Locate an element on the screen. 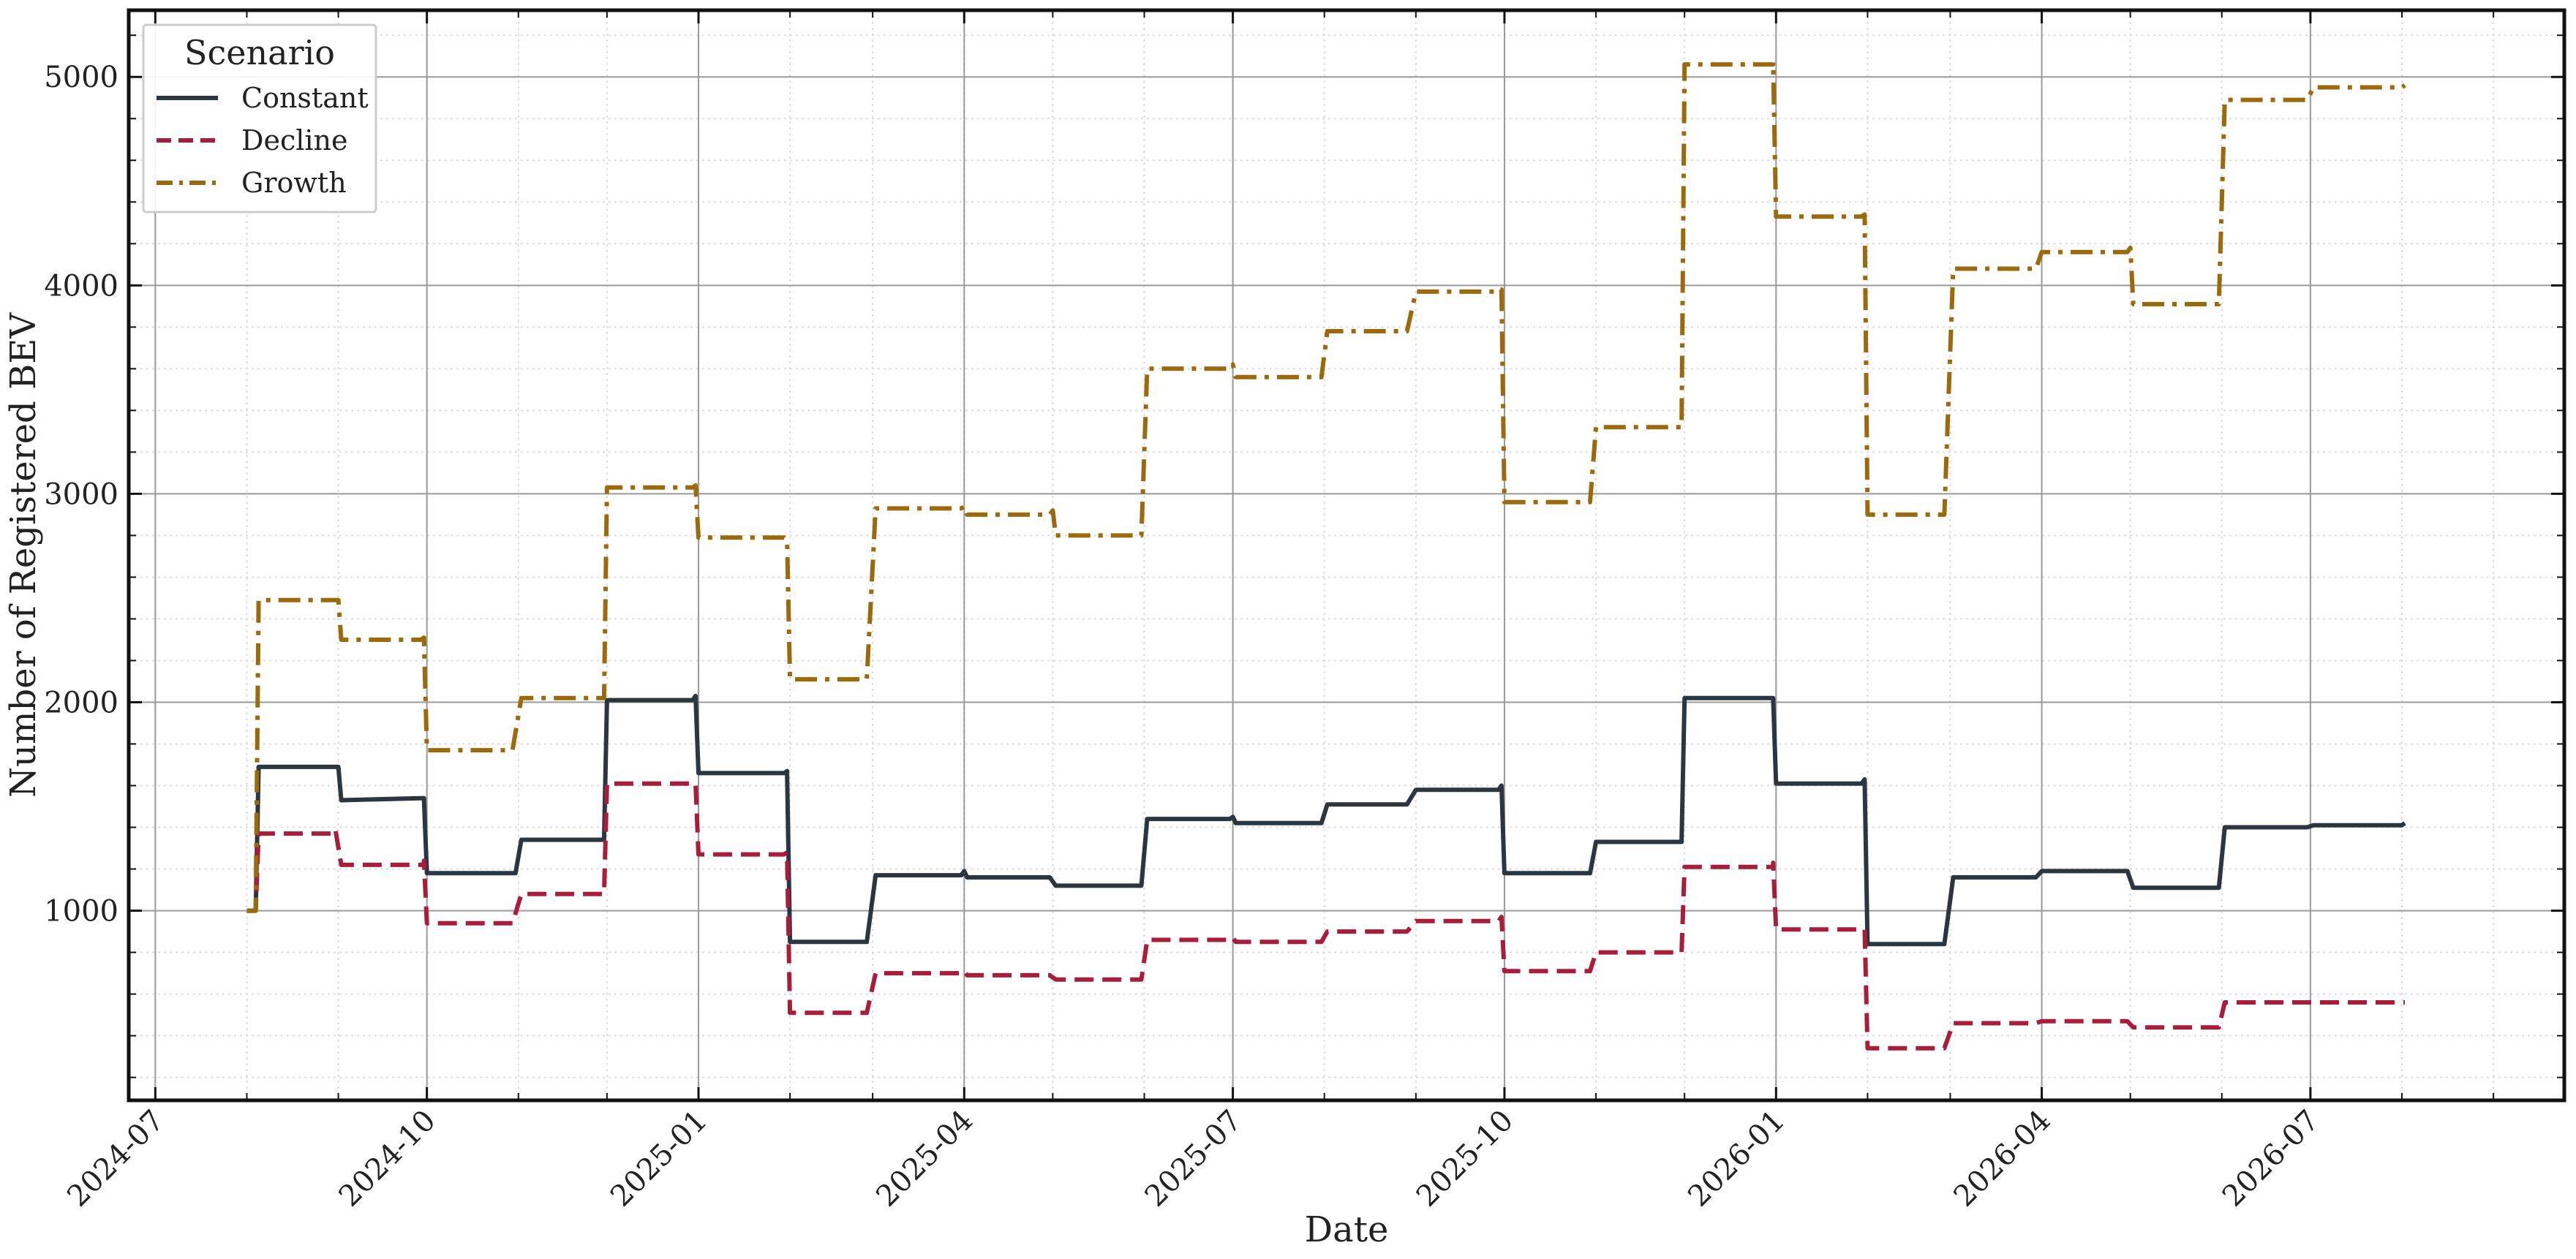 The width and height of the screenshot is (2576, 1259). legend-title: Scenario is located at coordinates (259, 52).